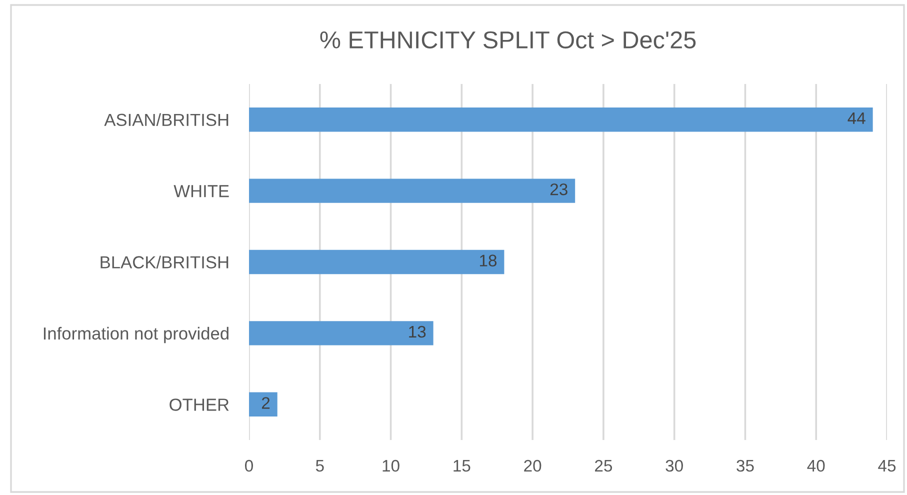 Image resolution: width=907 pixels, height=495 pixels. Describe the element at coordinates (199, 404) in the screenshot. I see `y-tick-label: OTHER` at that location.